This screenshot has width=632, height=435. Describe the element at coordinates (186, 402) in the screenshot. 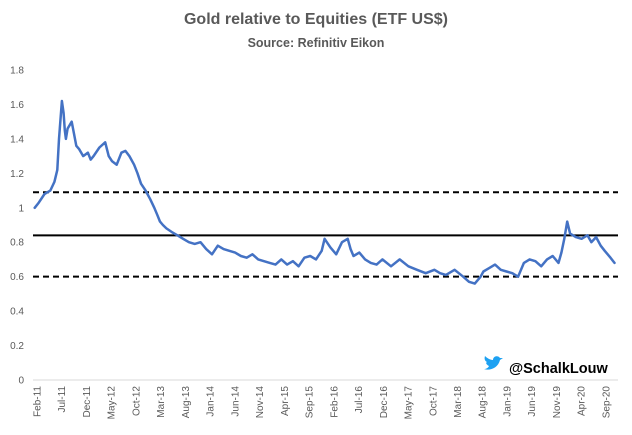

I see `x-tick-label: Aug-13` at that location.